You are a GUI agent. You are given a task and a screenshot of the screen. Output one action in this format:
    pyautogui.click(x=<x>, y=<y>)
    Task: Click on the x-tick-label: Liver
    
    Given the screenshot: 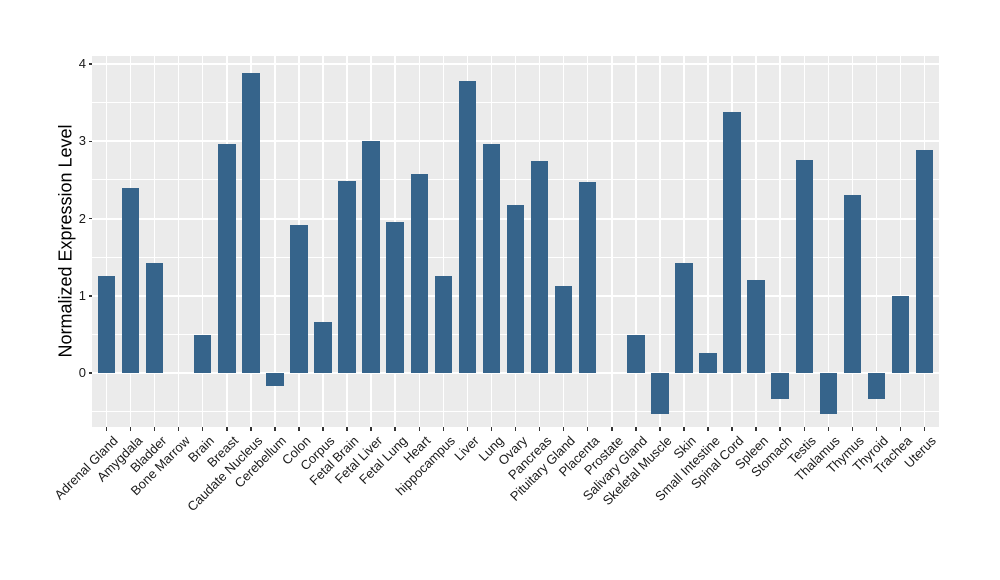 What is the action you would take?
    pyautogui.click(x=466, y=448)
    